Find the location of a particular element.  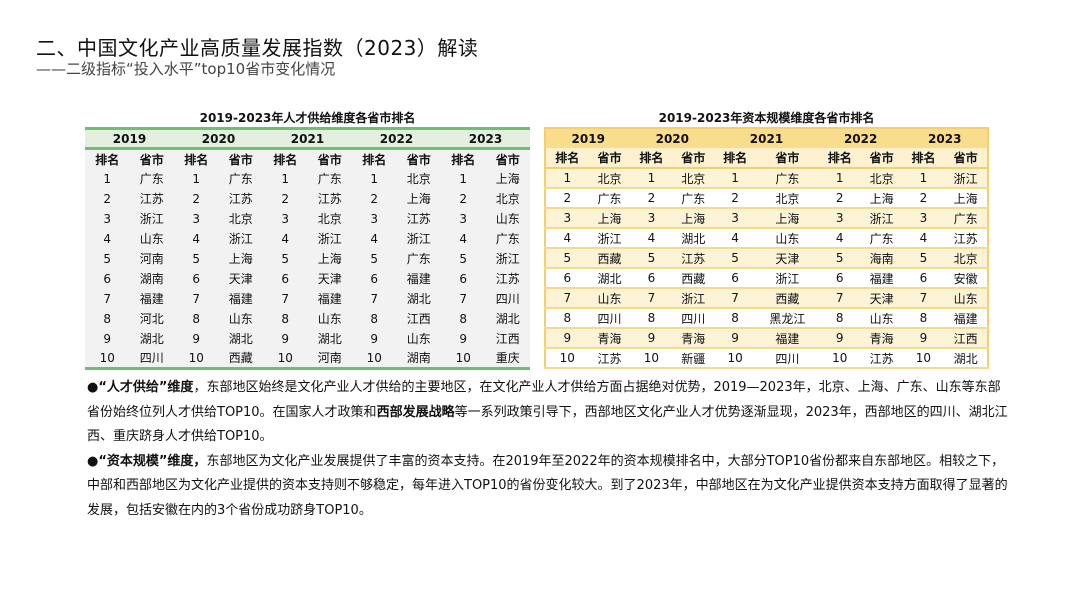

table-row: 9 青海 9 青海 9 福建 9 青海 9 江西 is located at coordinates (766, 338).